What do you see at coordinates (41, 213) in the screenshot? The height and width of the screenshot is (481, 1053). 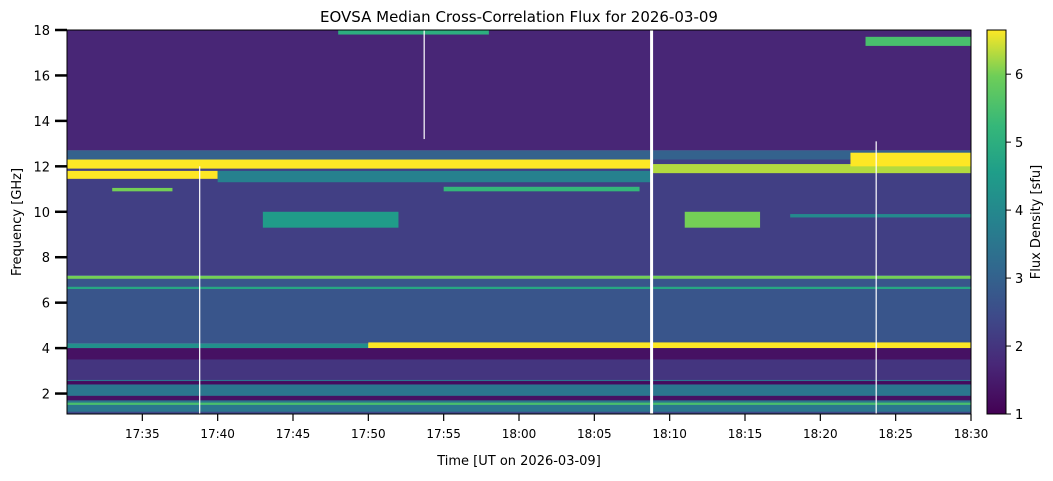 I see `y-tick-label: 10` at bounding box center [41, 213].